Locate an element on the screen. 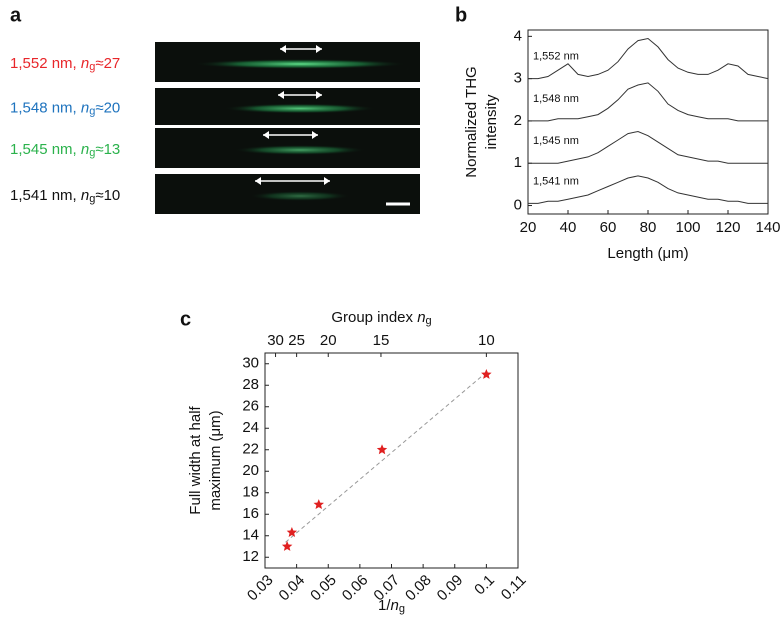 This screenshot has width=783, height=618. y-axis-label: Normalized THG is located at coordinates (471, 121).